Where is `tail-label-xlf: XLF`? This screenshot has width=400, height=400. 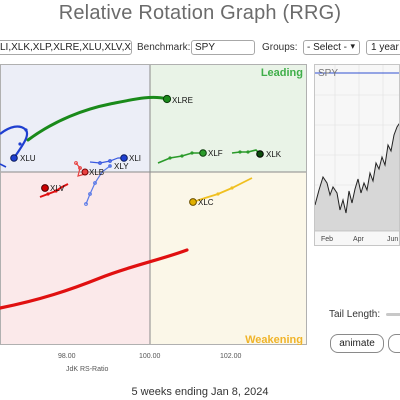
tail-label-xlf: XLF is located at coordinates (215, 153).